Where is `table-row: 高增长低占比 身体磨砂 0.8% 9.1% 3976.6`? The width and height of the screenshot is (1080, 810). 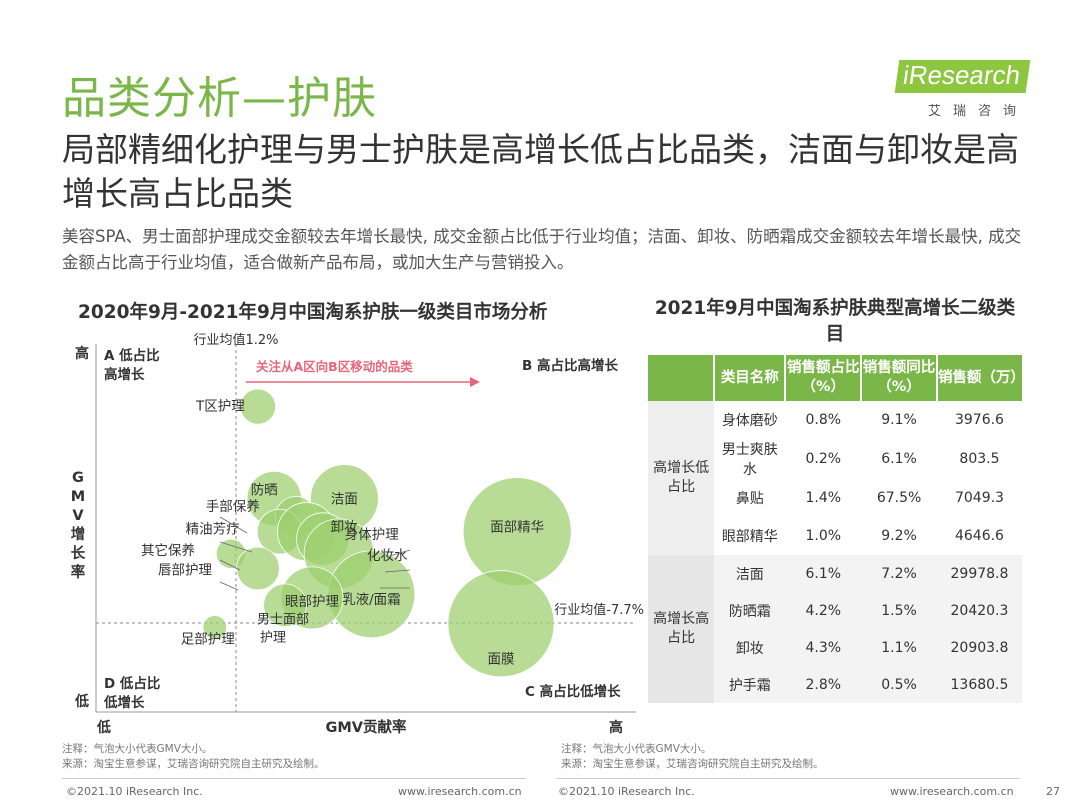
table-row: 高增长低占比 身体磨砂 0.8% 9.1% 3976.6 is located at coordinates (835, 478).